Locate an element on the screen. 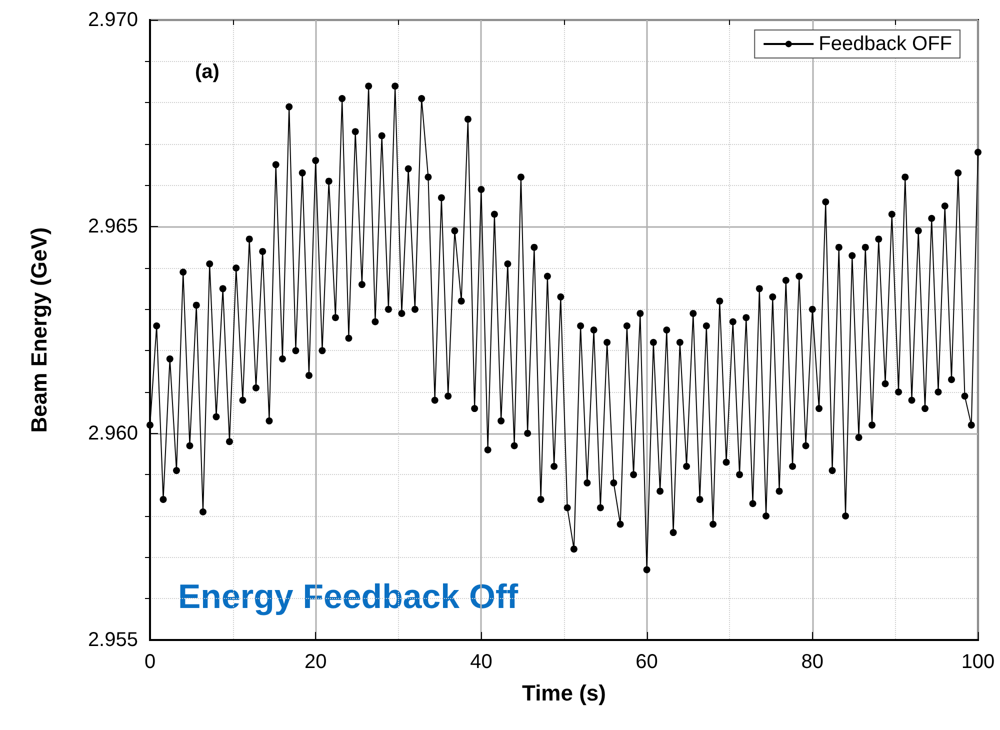 The width and height of the screenshot is (1000, 730). y-axis-title: Beam Energy (GeV) is located at coordinates (39, 330).